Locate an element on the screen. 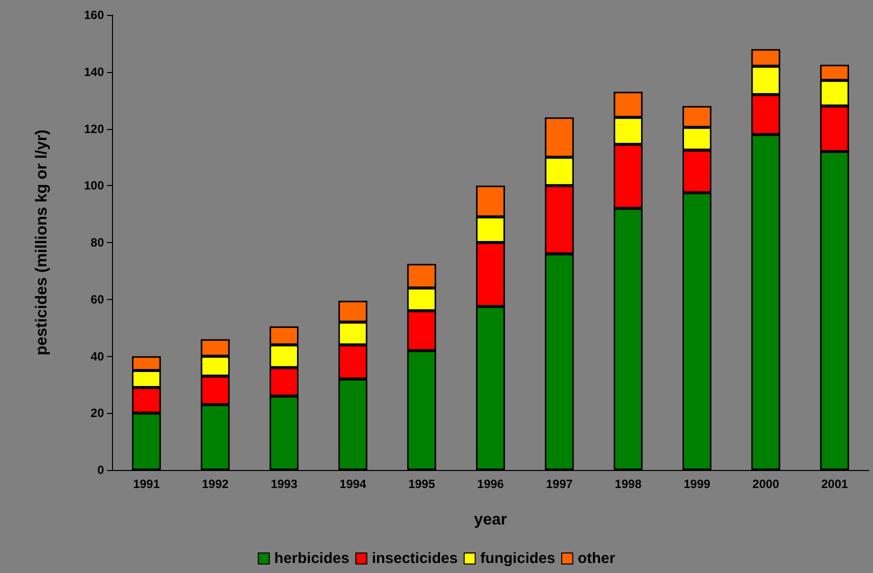  x-tick-label: 1997 is located at coordinates (559, 484).